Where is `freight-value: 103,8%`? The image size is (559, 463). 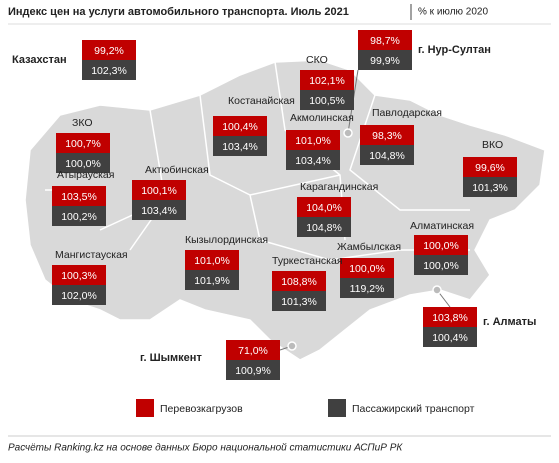 freight-value: 103,8% is located at coordinates (450, 318).